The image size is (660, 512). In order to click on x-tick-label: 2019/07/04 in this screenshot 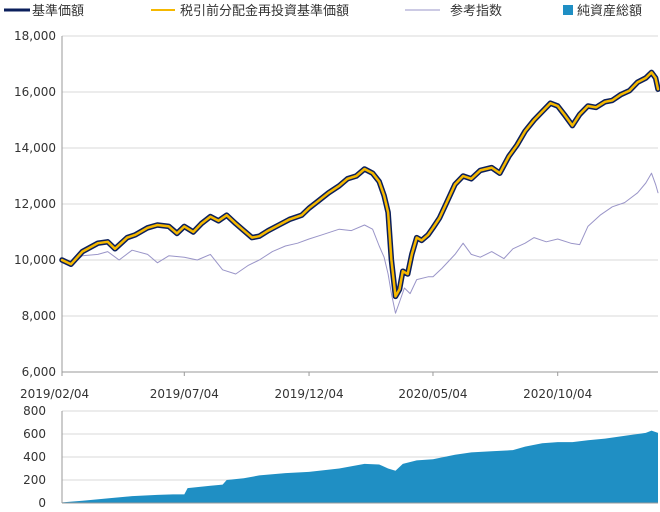, I will do `click(184, 394)`.